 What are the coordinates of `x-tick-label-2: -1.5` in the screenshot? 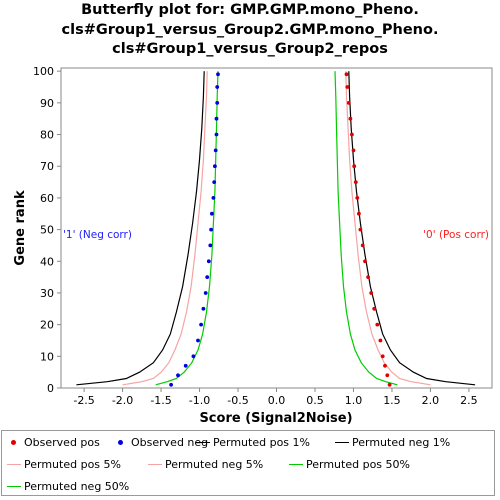 It's located at (160, 400).